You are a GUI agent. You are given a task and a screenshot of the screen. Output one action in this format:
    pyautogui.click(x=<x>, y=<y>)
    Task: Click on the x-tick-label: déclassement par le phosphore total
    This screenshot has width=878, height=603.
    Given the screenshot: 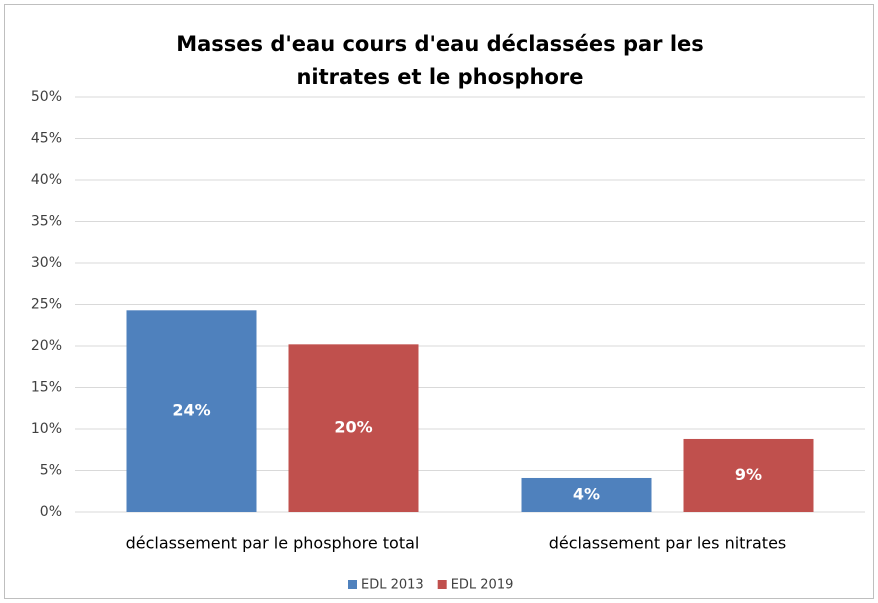 What is the action you would take?
    pyautogui.click(x=273, y=543)
    